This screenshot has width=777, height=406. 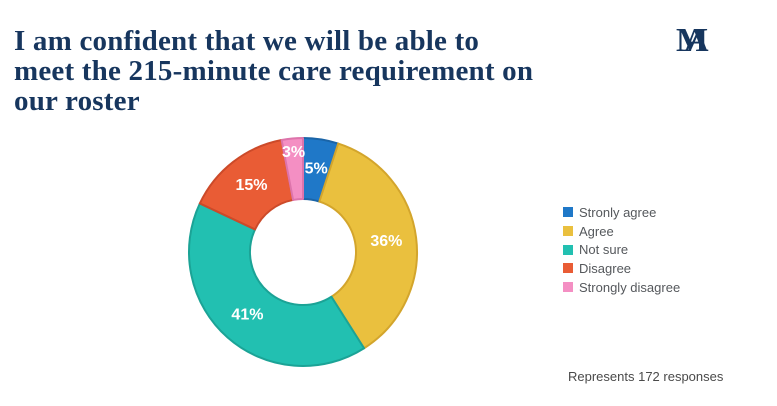 I want to click on legend-item-disagree: Disagree, so click(x=621, y=268).